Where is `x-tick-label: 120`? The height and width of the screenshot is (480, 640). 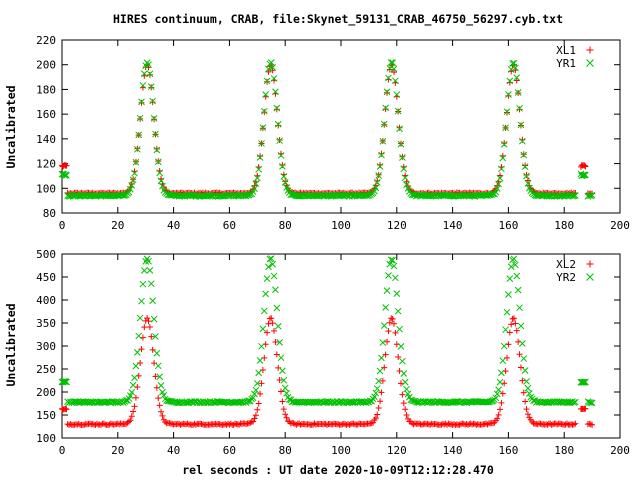
x-tick-label: 120 is located at coordinates (397, 225).